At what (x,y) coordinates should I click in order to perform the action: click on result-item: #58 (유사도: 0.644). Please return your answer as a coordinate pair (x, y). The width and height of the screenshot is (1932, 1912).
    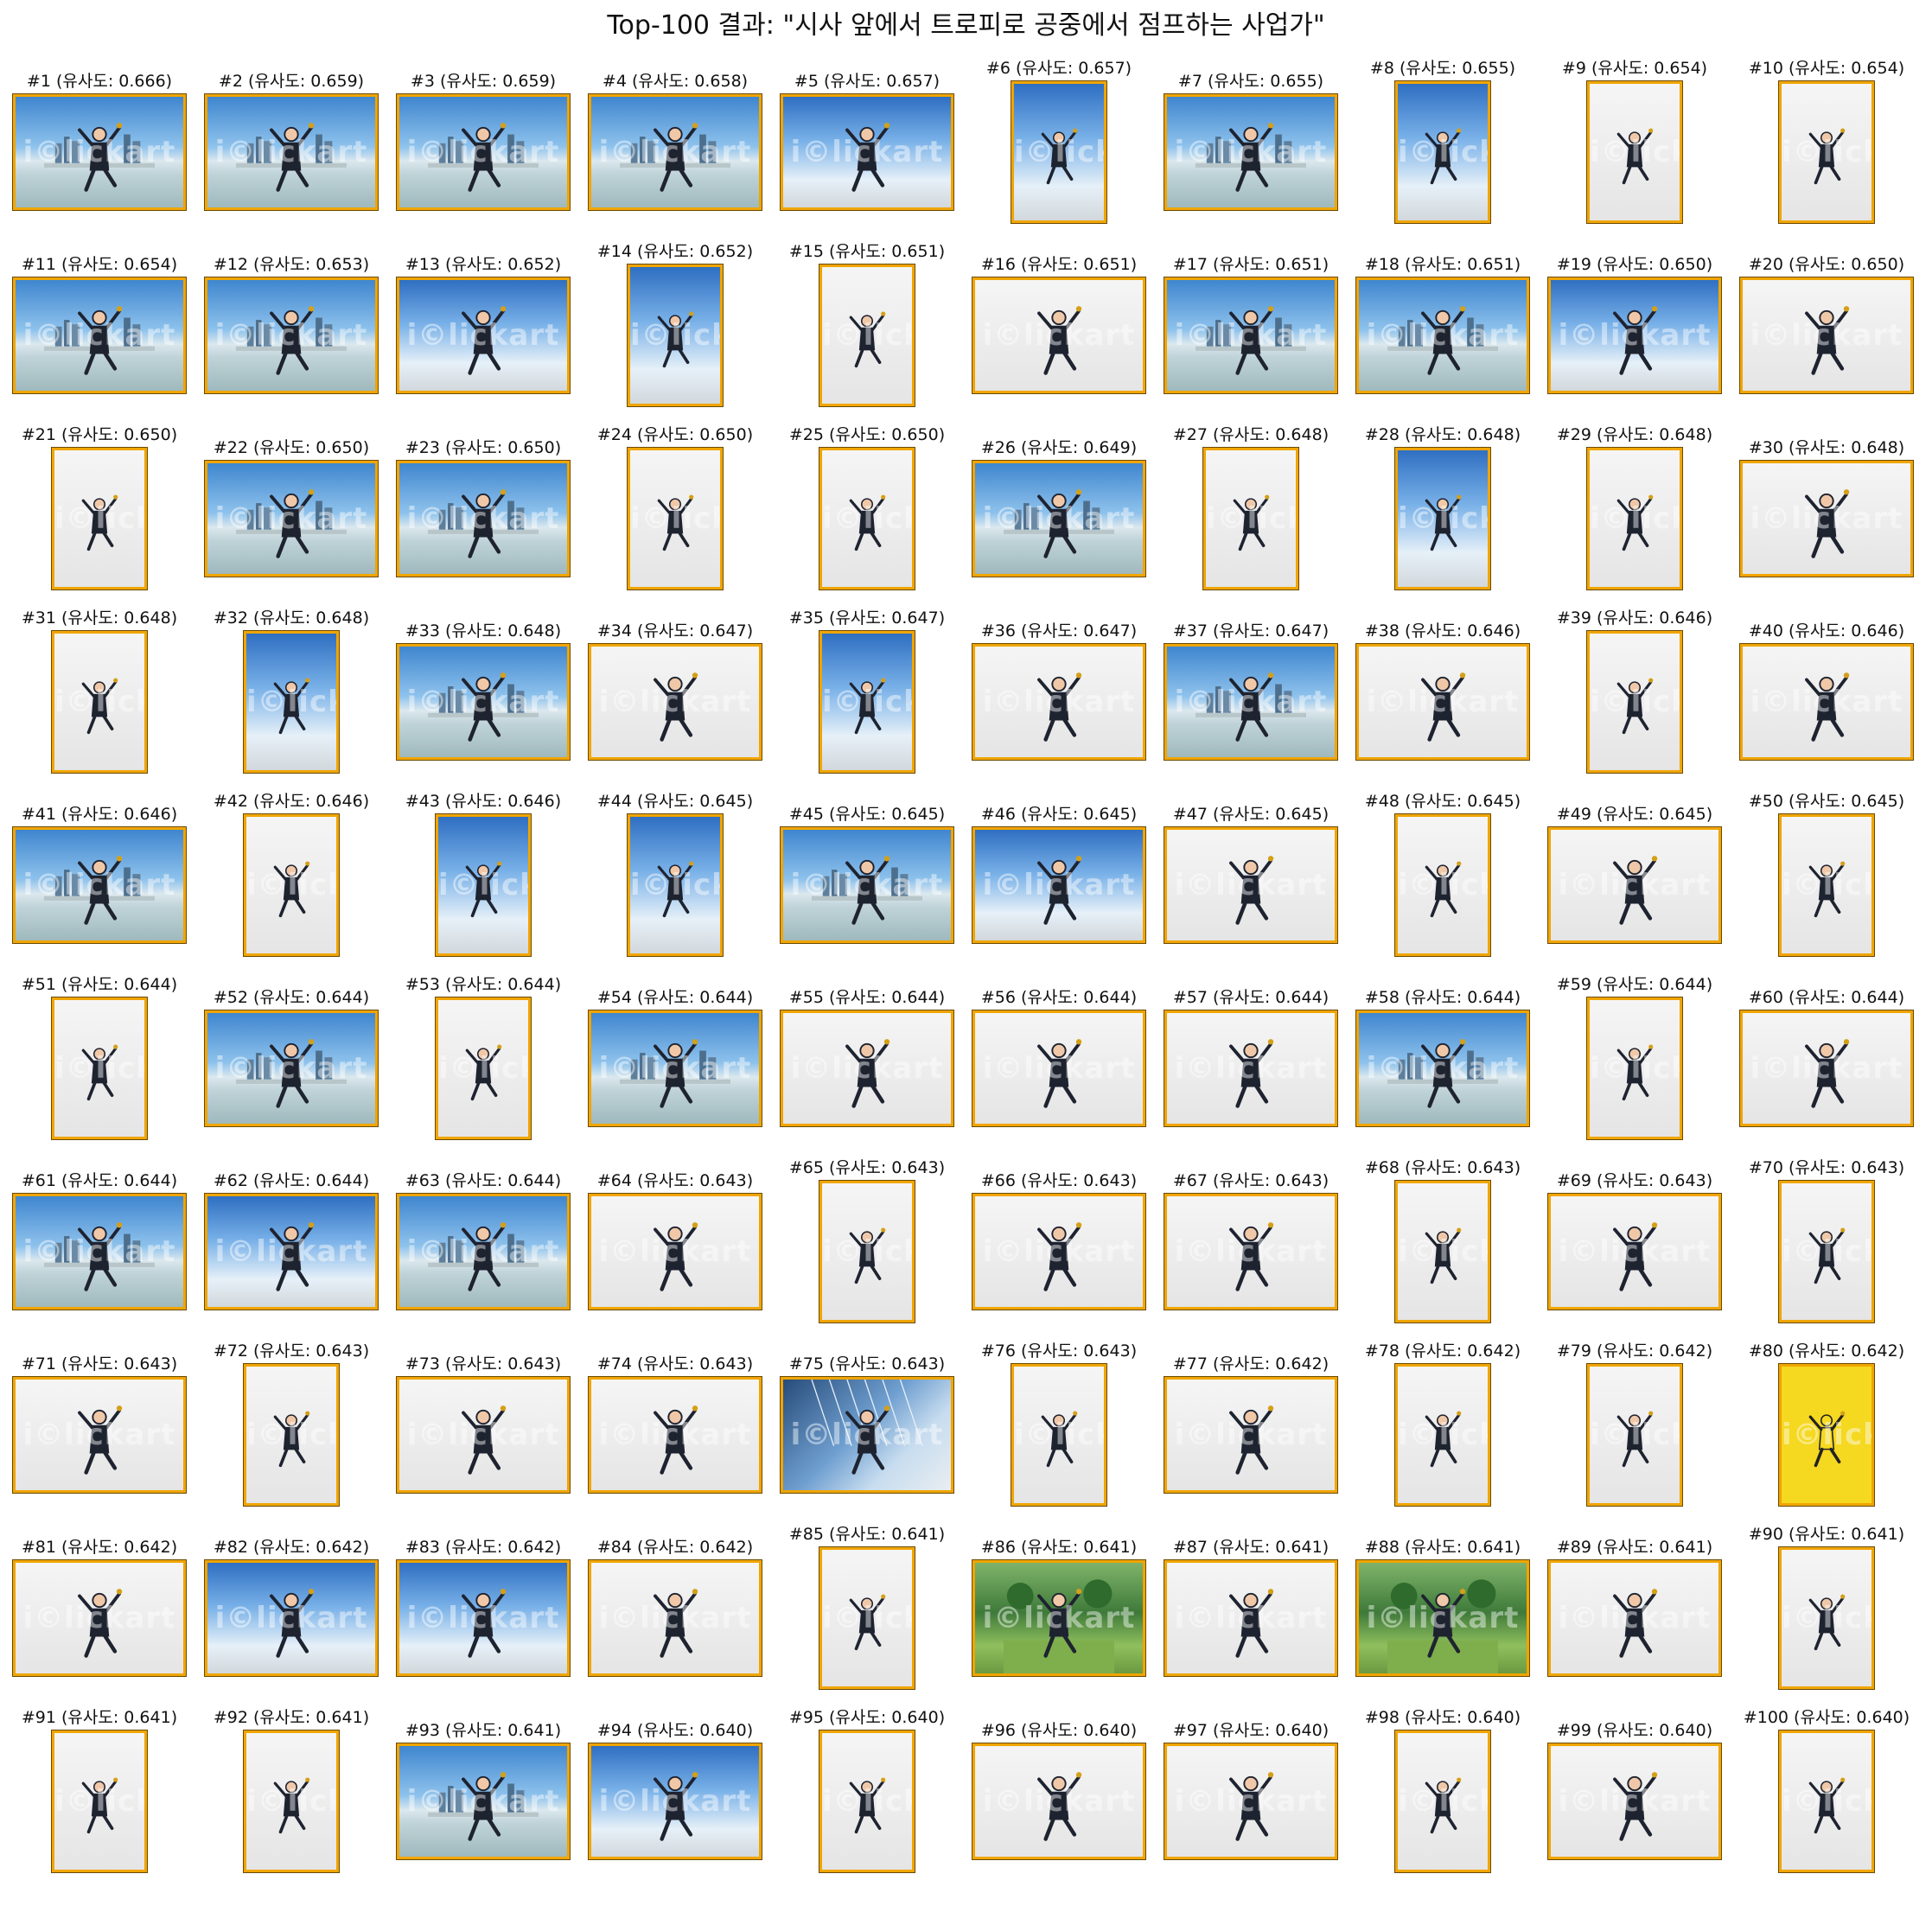
    Looking at the image, I should click on (1443, 1051).